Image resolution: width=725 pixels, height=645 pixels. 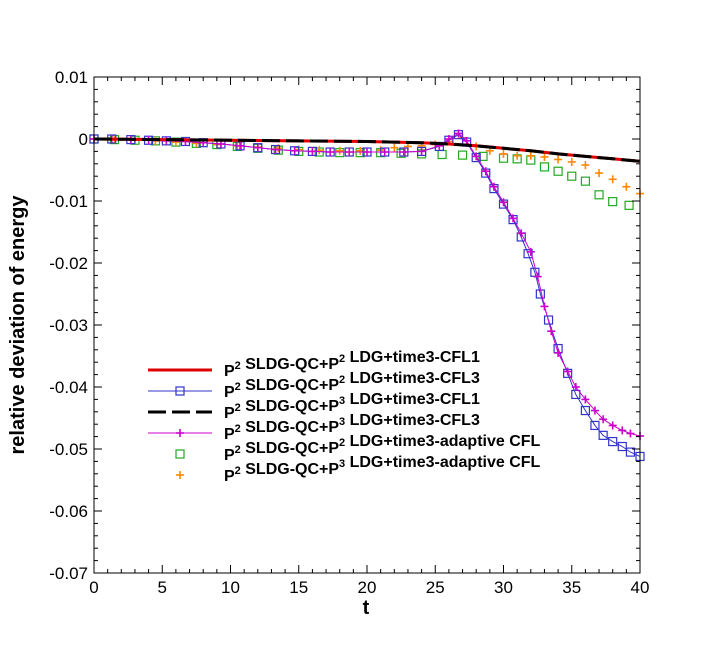 What do you see at coordinates (435, 587) in the screenshot?
I see `x-tick-label: 25` at bounding box center [435, 587].